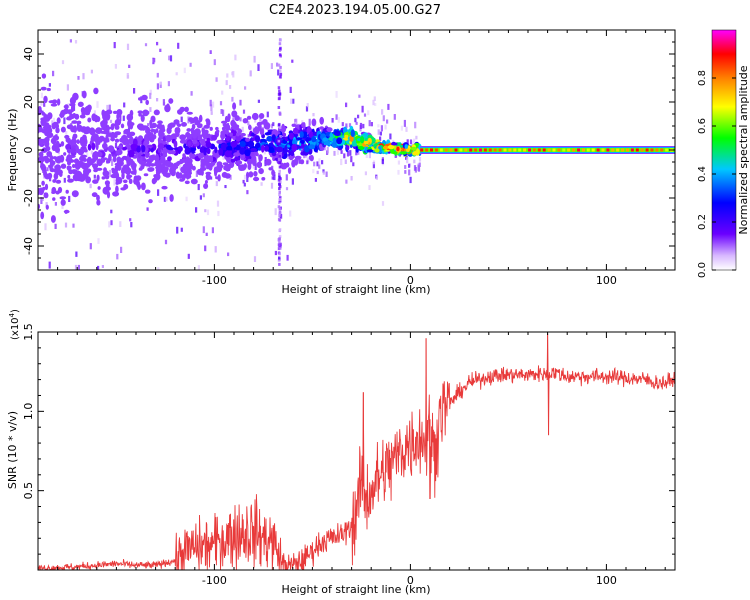 This screenshot has width=750, height=600. I want to click on colorbar-ticks: 0.0 0.2 0.4 0.6 0.8, so click(716, 174).